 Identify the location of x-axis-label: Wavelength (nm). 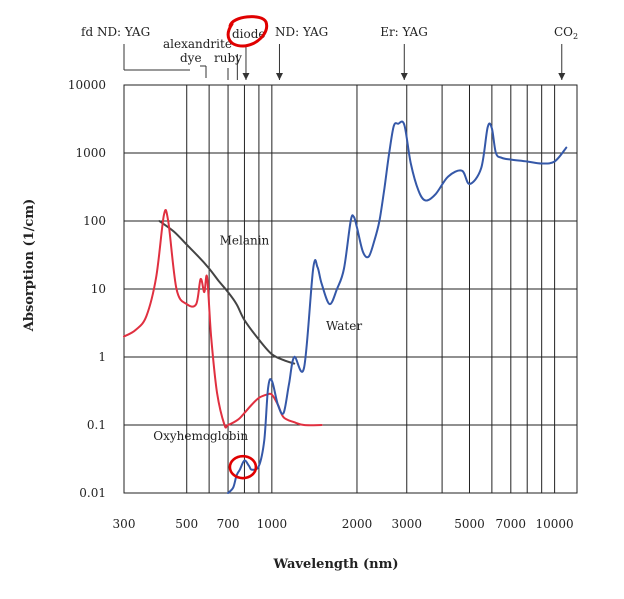
(336, 564).